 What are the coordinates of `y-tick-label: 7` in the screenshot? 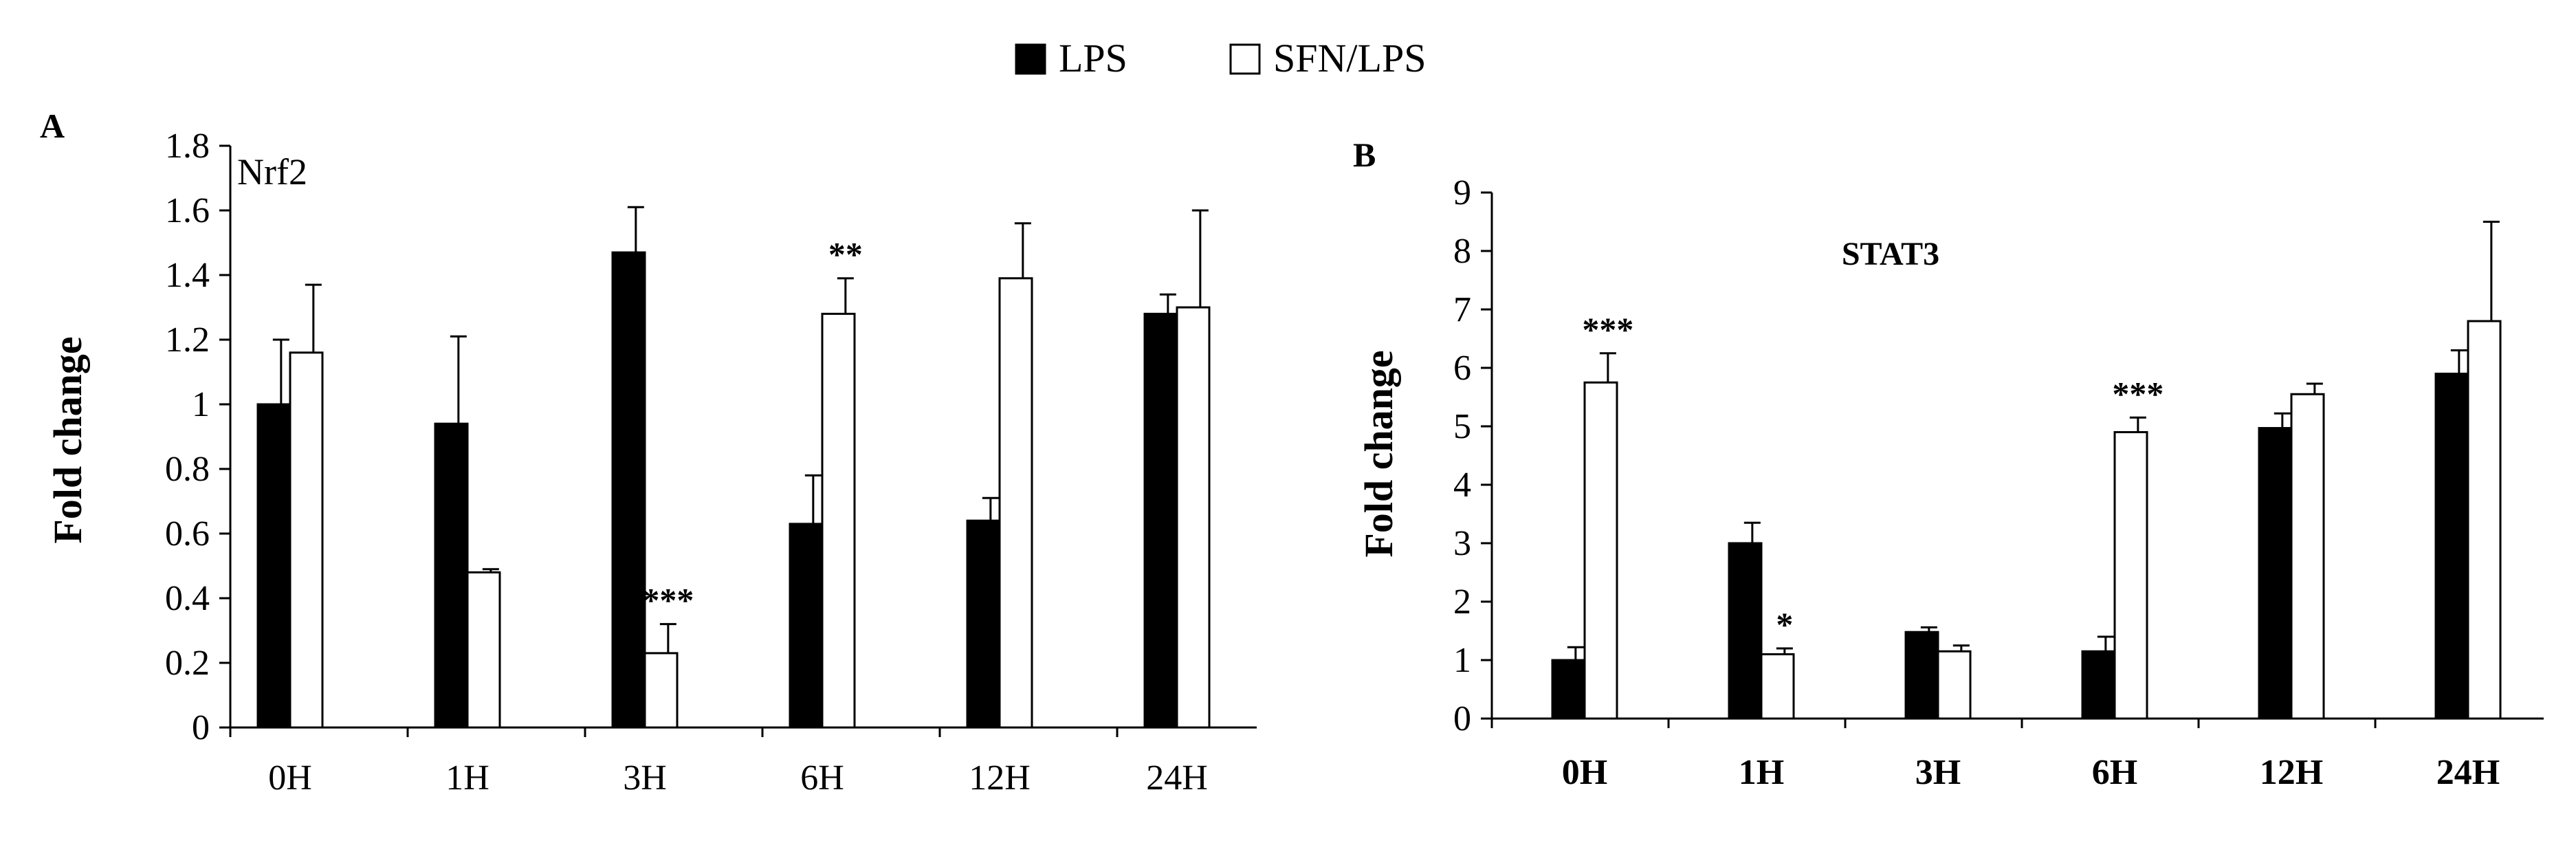 It's located at (1462, 309).